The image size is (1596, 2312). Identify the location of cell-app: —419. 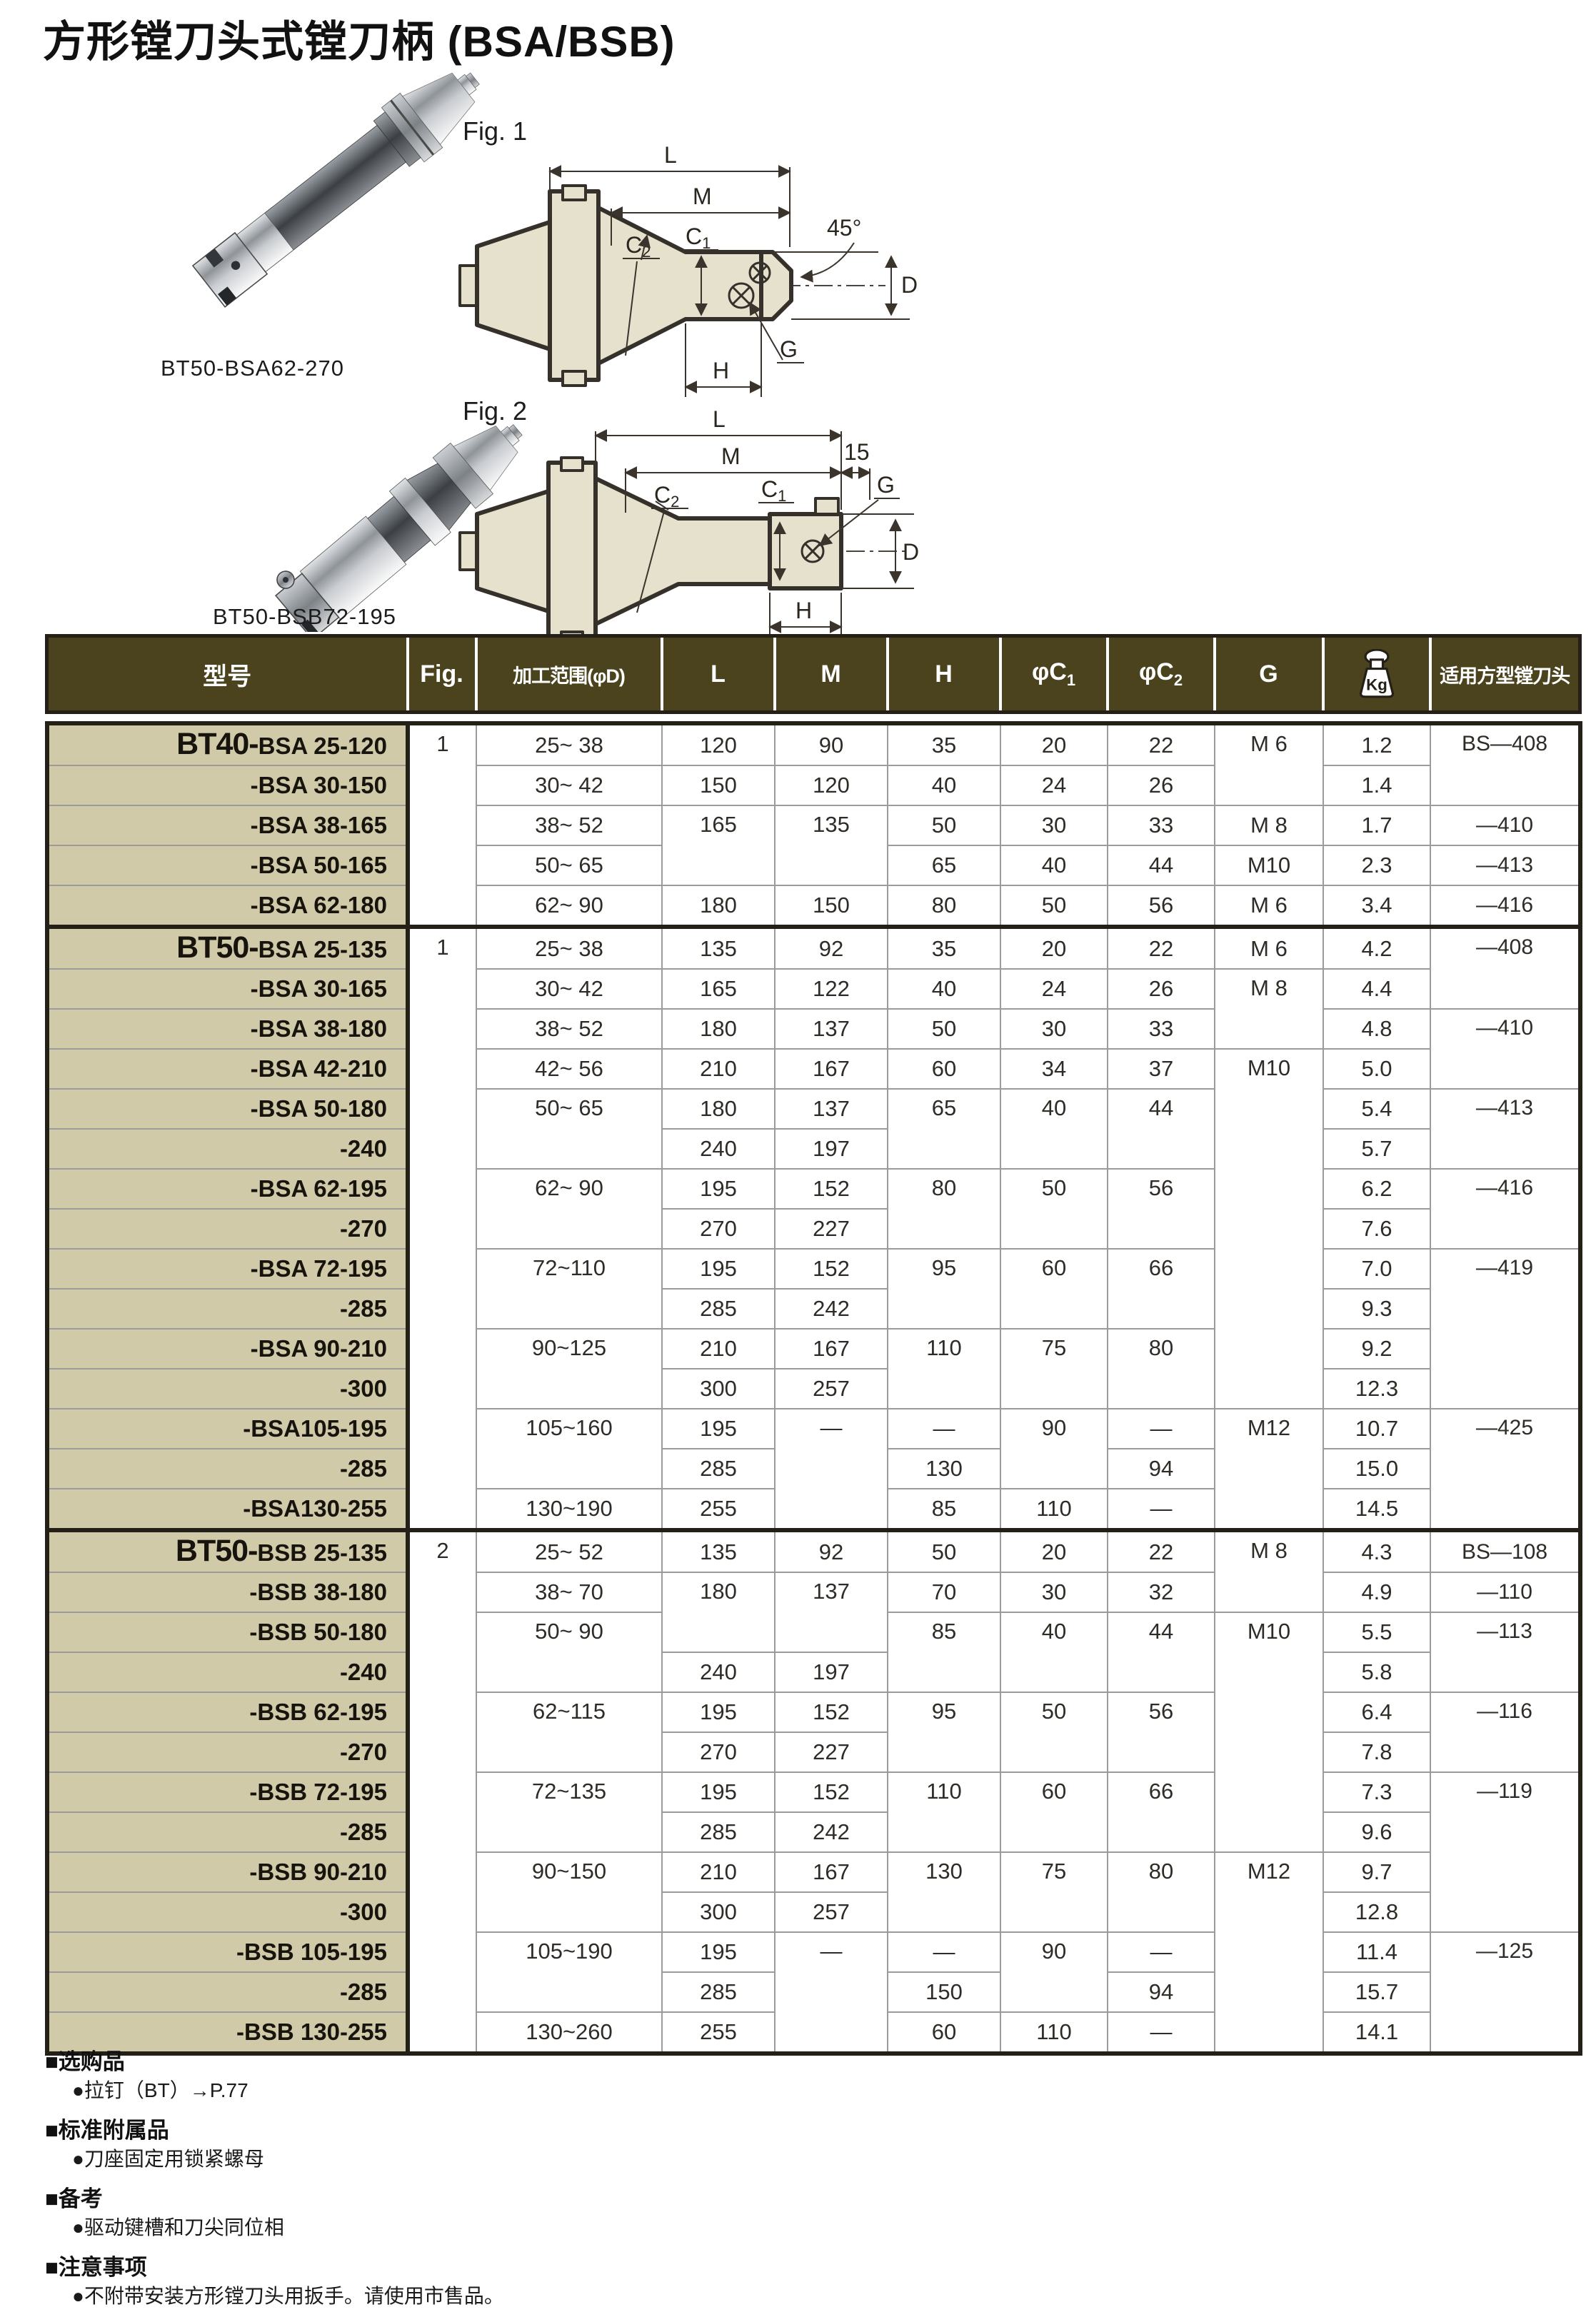
(1505, 1328).